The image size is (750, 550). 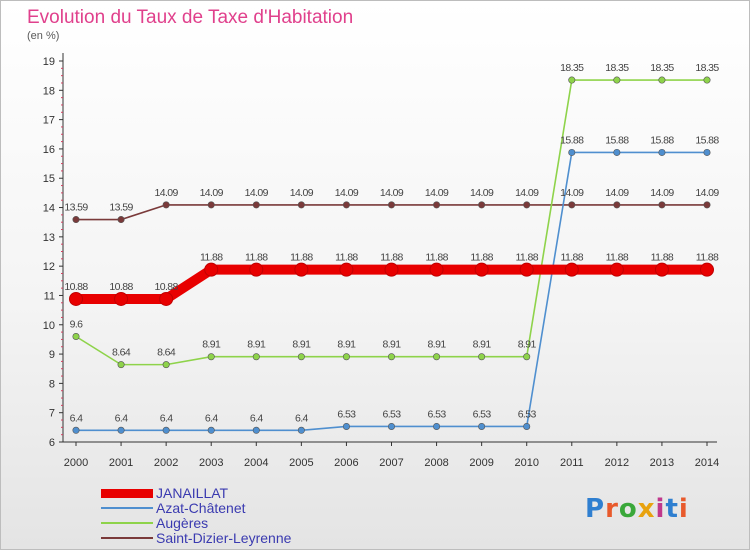 I want to click on x-tick-label: 2007, so click(x=391, y=463).